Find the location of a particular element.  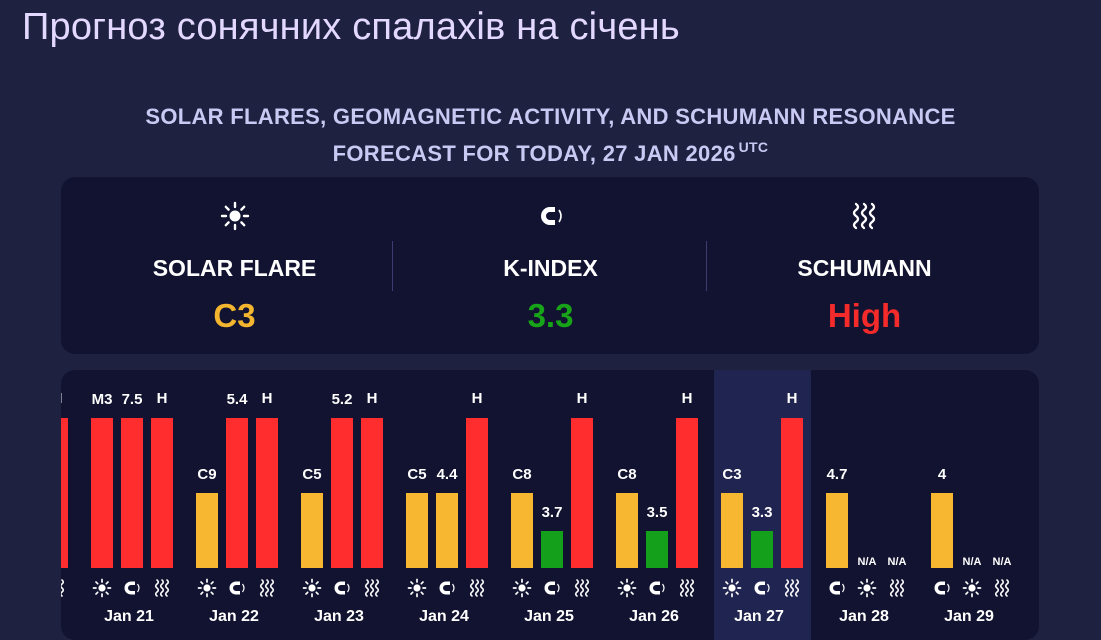

date-label: Jan 24 is located at coordinates (444, 616).